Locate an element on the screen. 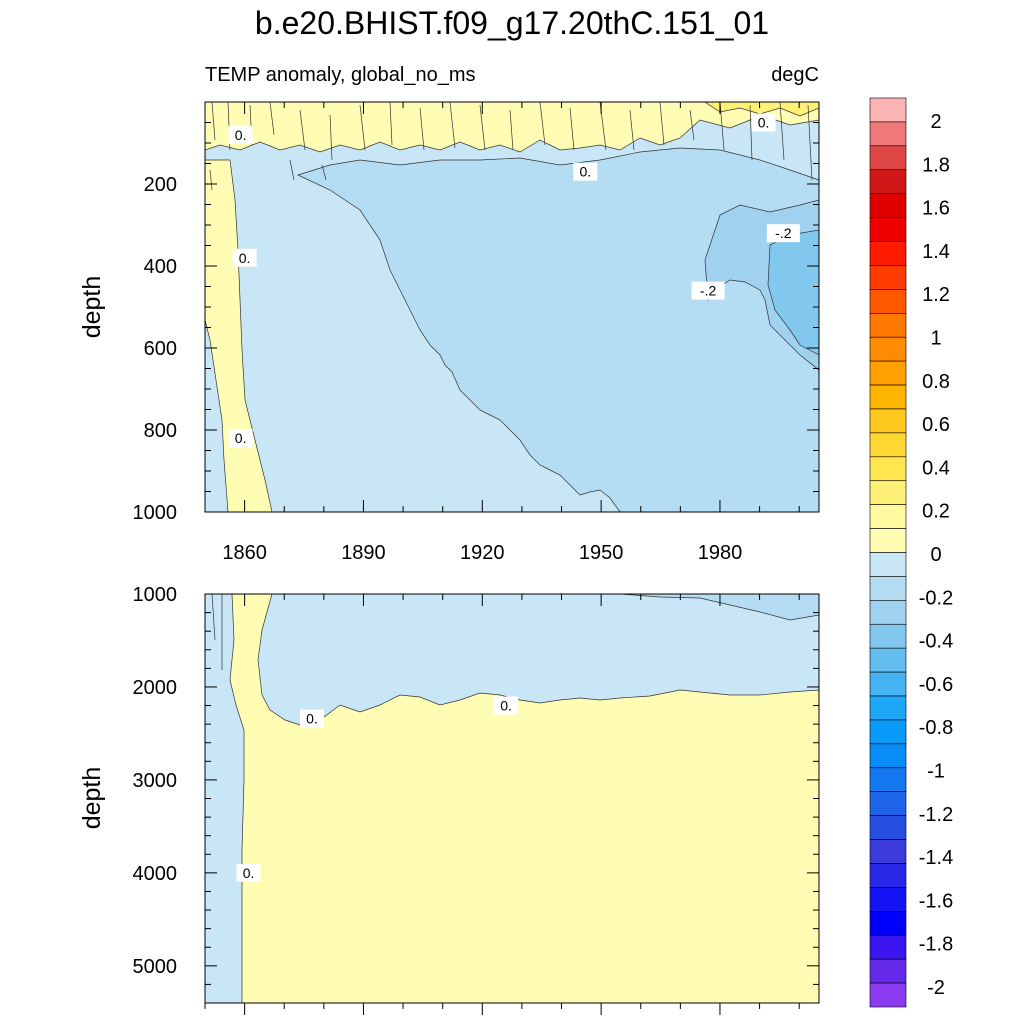 The width and height of the screenshot is (1024, 1024). bottom-fill-light-blue is located at coordinates (538, 660).